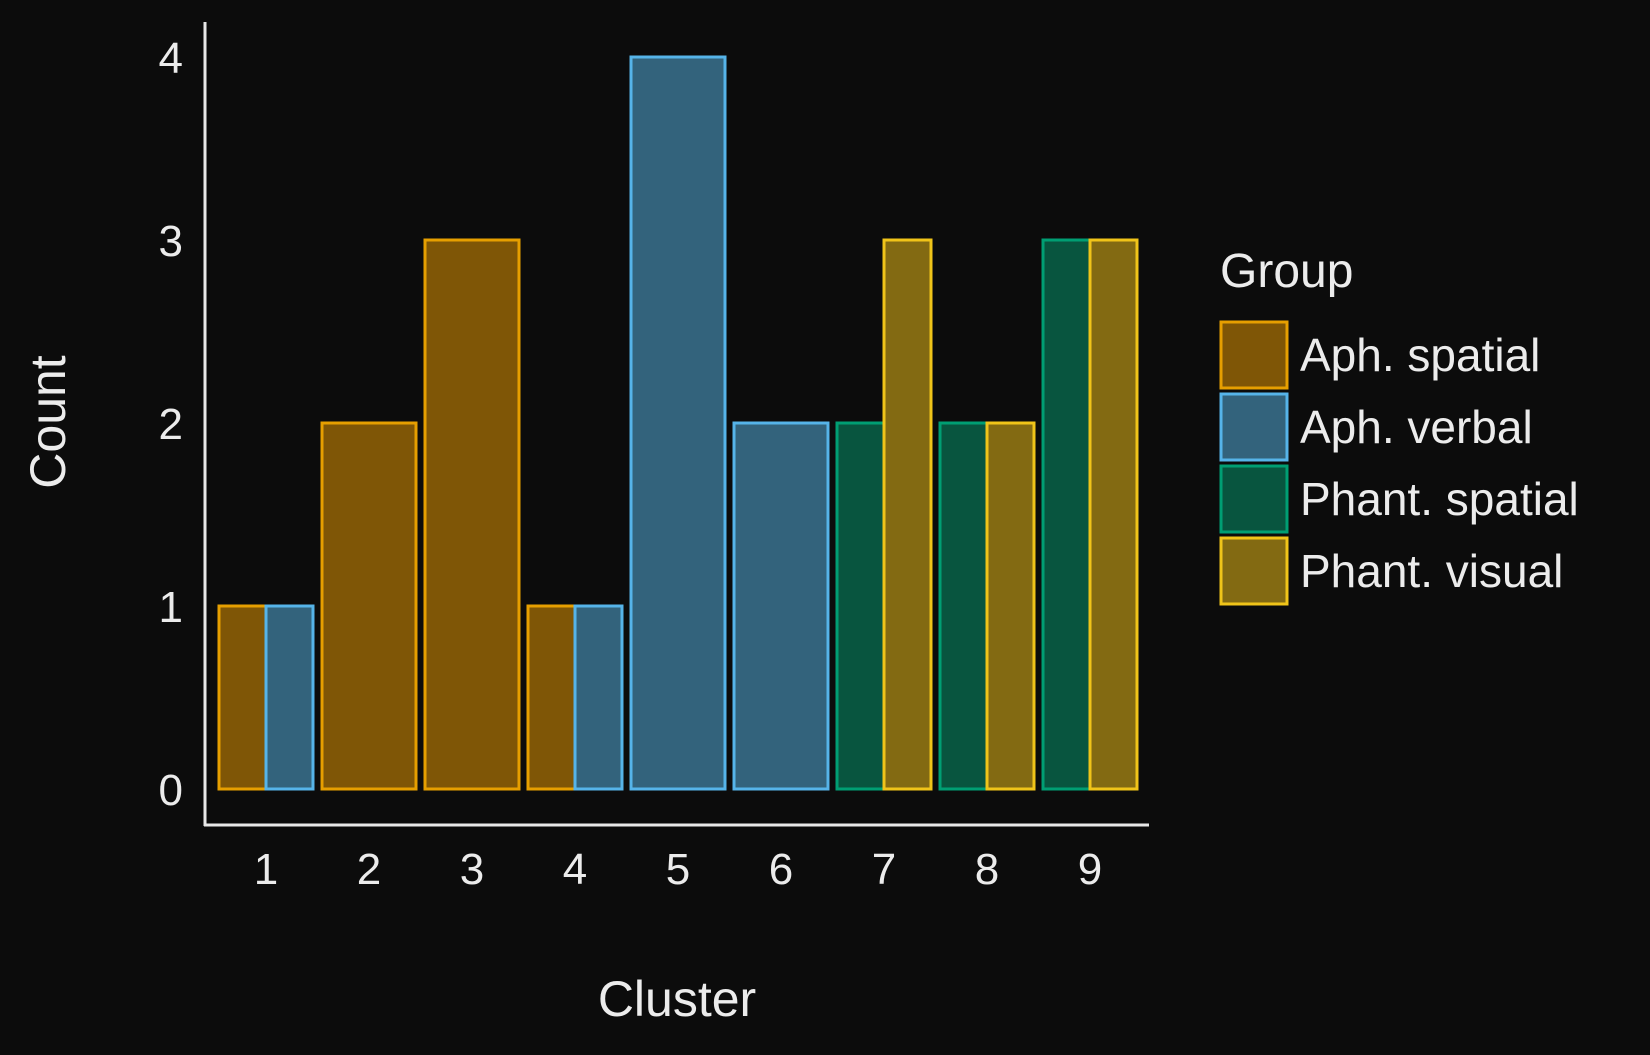 This screenshot has height=1055, width=1650. What do you see at coordinates (1416, 427) in the screenshot?
I see `legend-label: Aph. verbal` at bounding box center [1416, 427].